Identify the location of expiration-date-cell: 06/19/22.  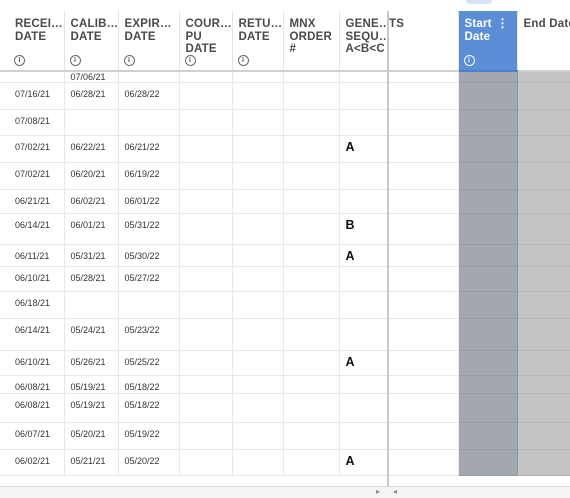
(148, 176).